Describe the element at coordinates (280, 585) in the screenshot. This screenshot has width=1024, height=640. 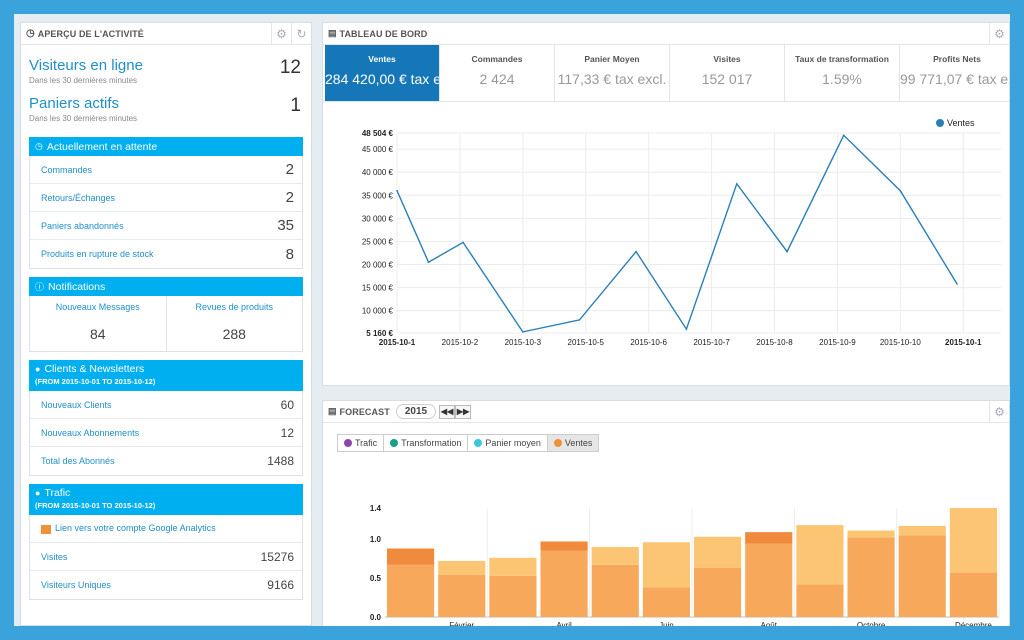
I see `item-value: 9166` at that location.